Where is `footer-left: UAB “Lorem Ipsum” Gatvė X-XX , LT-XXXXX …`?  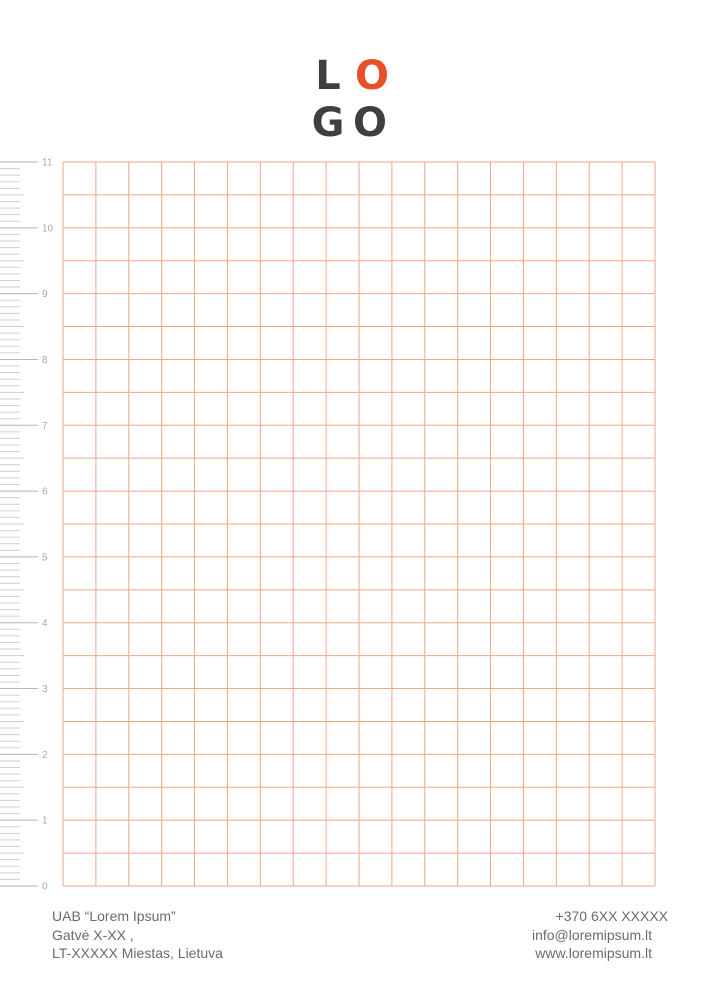
footer-left: UAB “Lorem Ipsum” Gatvė X-XX , LT-XXXXX … is located at coordinates (137, 935).